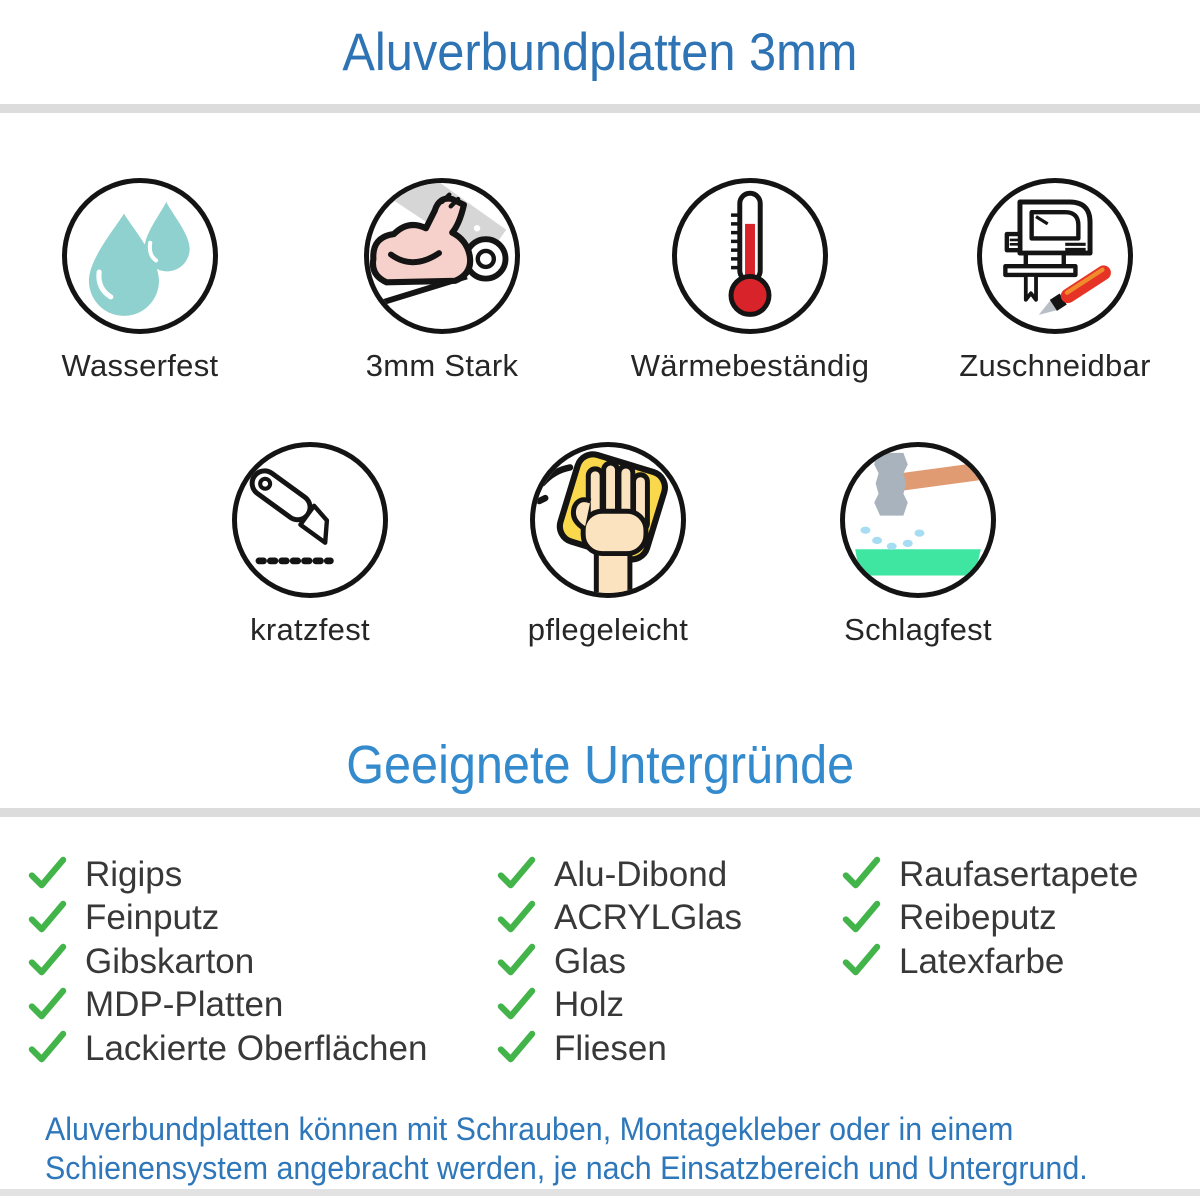 Image resolution: width=1200 pixels, height=1200 pixels. I want to click on feature-label: kratzfest, so click(310, 629).